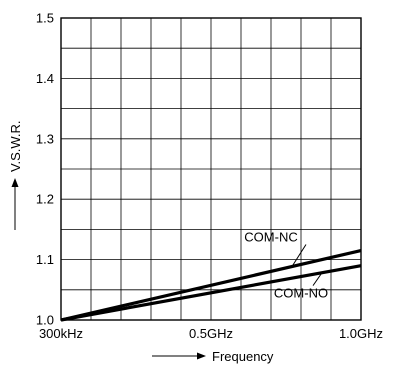 Image resolution: width=395 pixels, height=367 pixels. I want to click on y-tick-label: 1.4, so click(45, 78).